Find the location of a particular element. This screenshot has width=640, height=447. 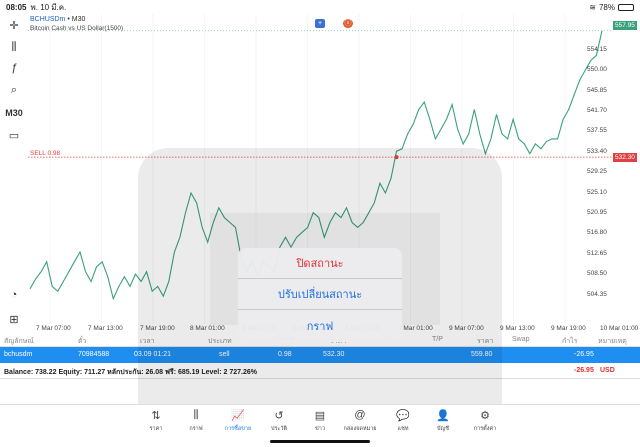

nav-item: @ กล่องจดหมาย is located at coordinates (360, 421).